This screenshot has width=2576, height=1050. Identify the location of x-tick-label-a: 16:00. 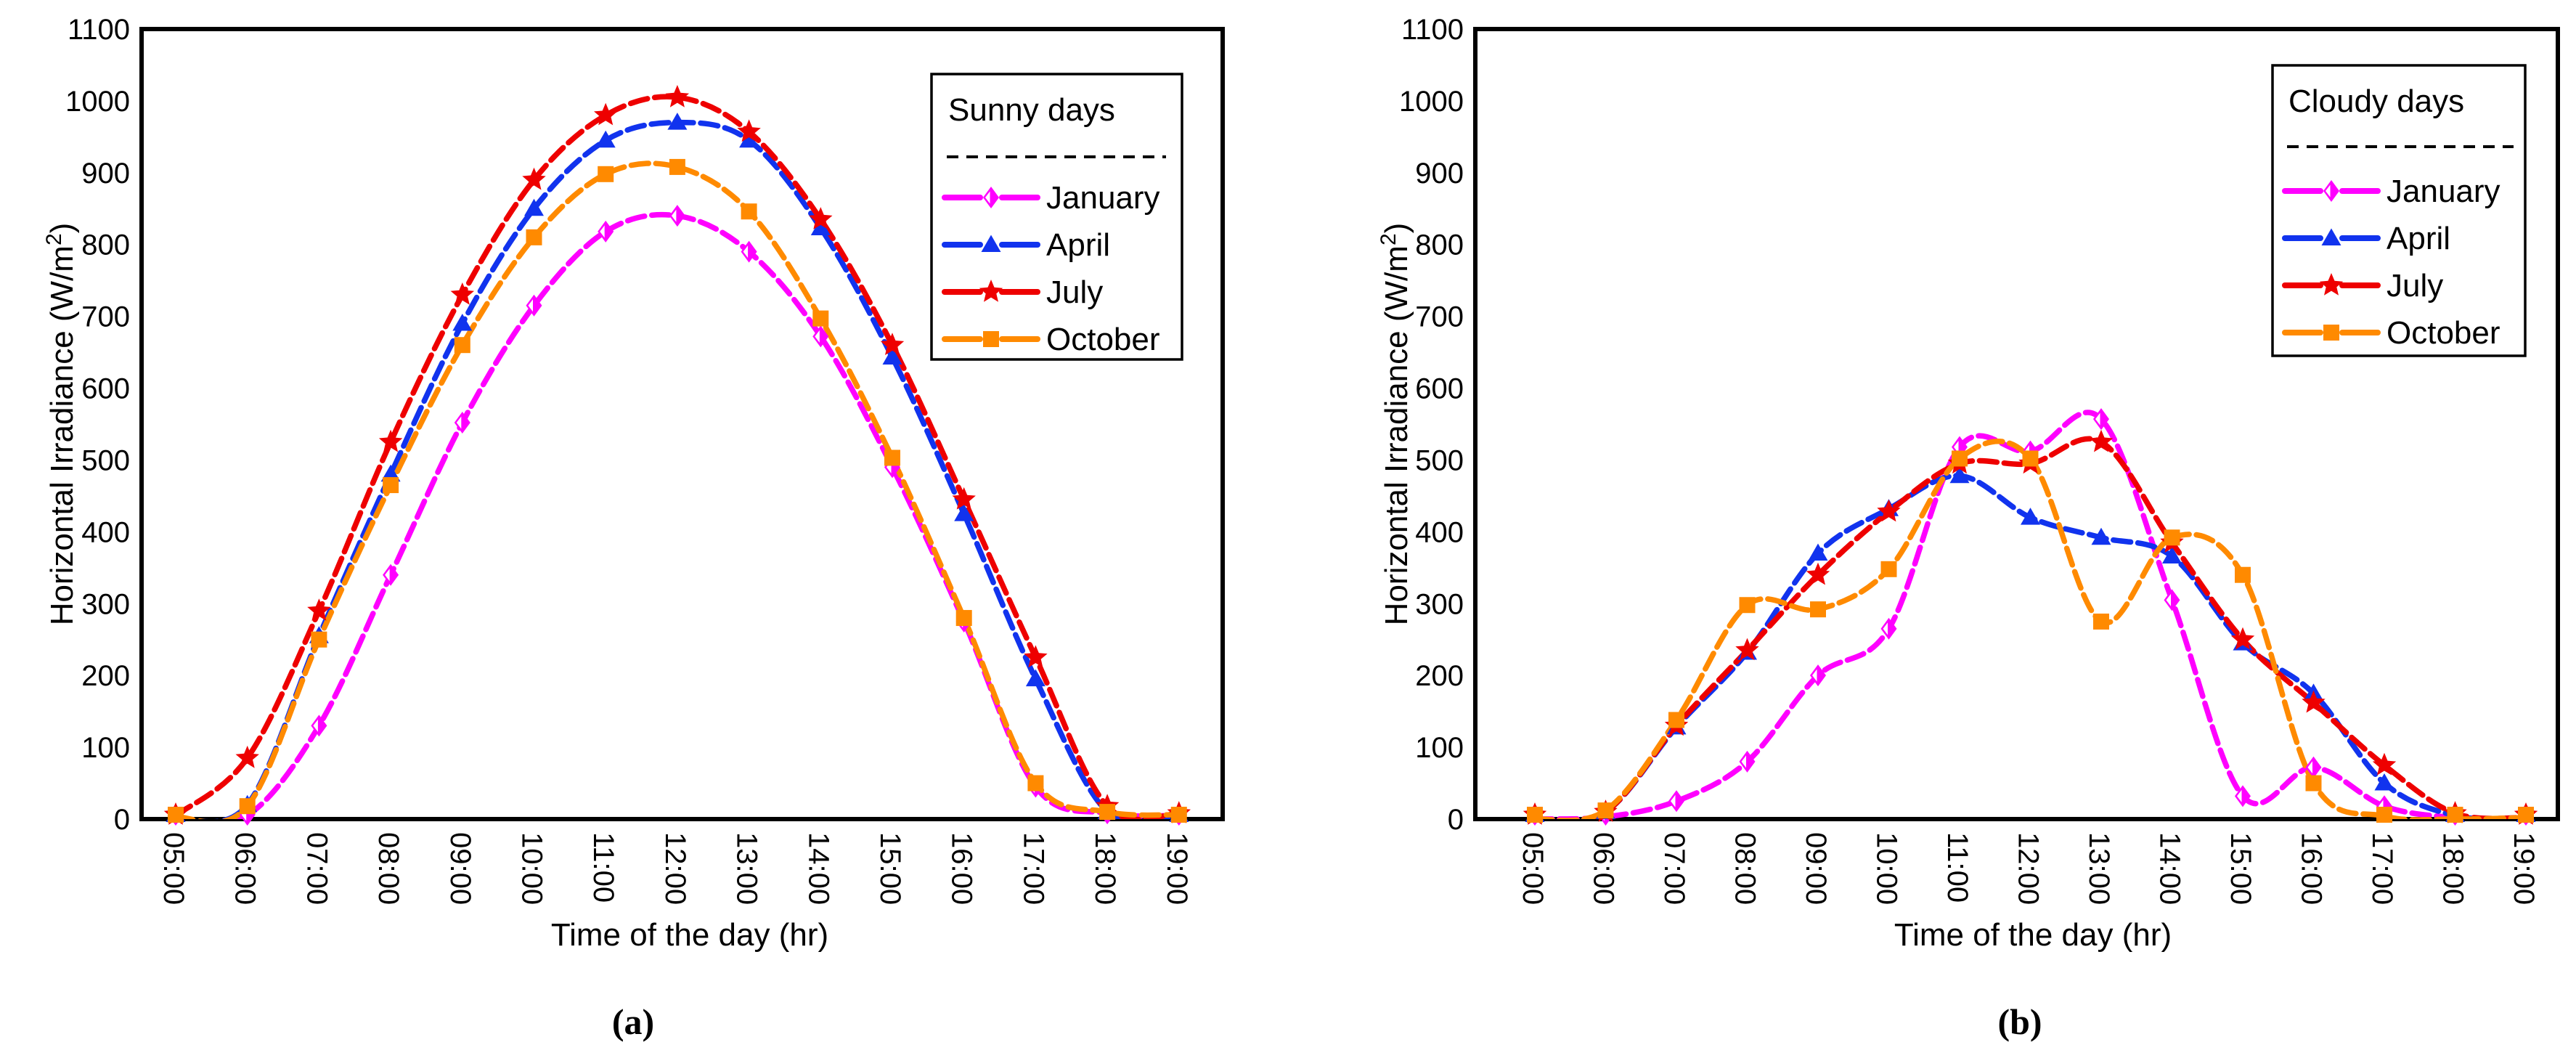
(962, 868).